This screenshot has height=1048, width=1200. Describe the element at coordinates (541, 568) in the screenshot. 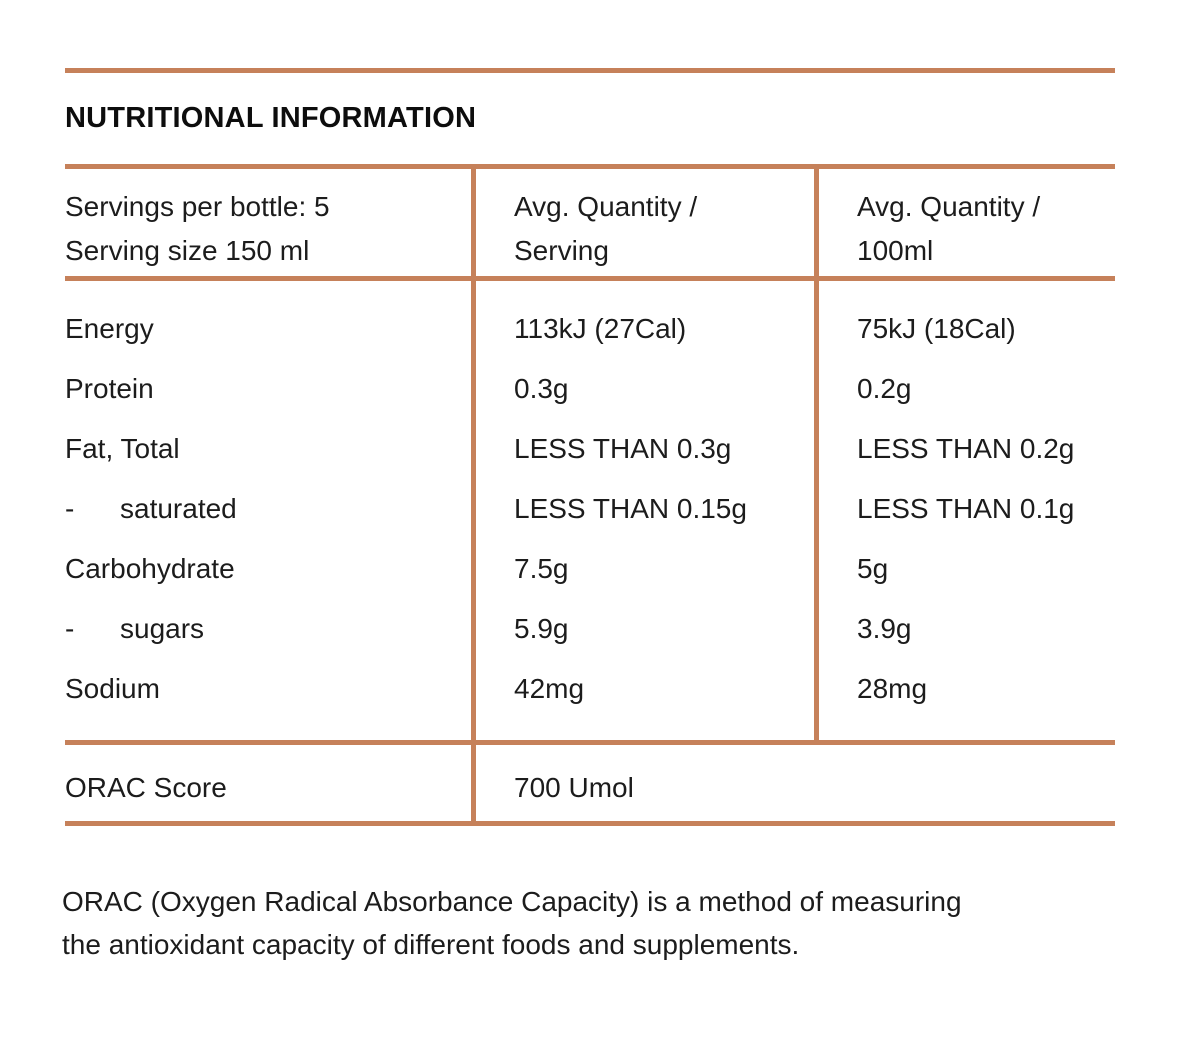

I see `row-serving-value: 7.5g` at that location.